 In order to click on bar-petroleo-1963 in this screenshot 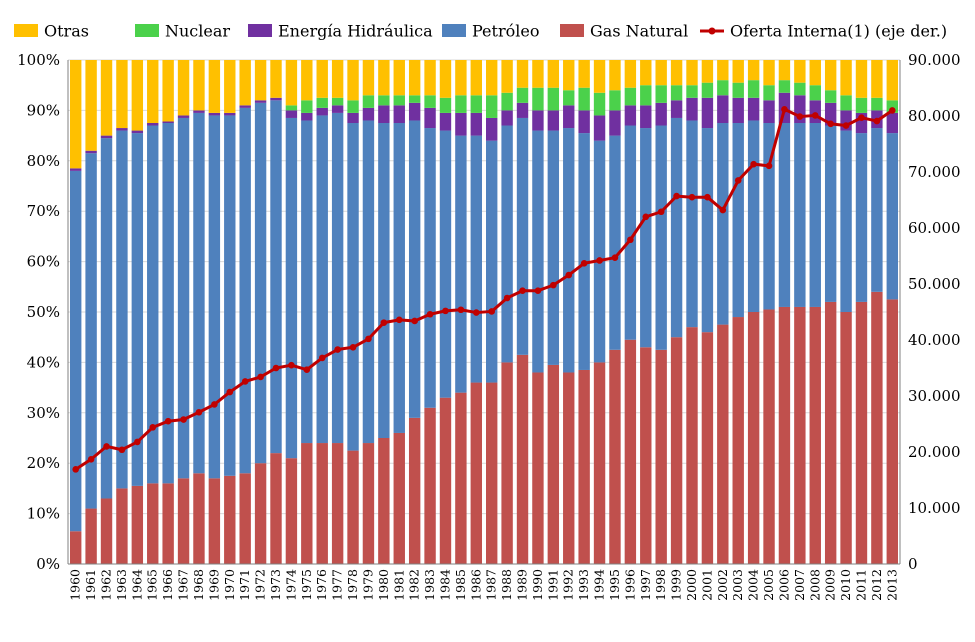, I will do `click(122, 309)`.